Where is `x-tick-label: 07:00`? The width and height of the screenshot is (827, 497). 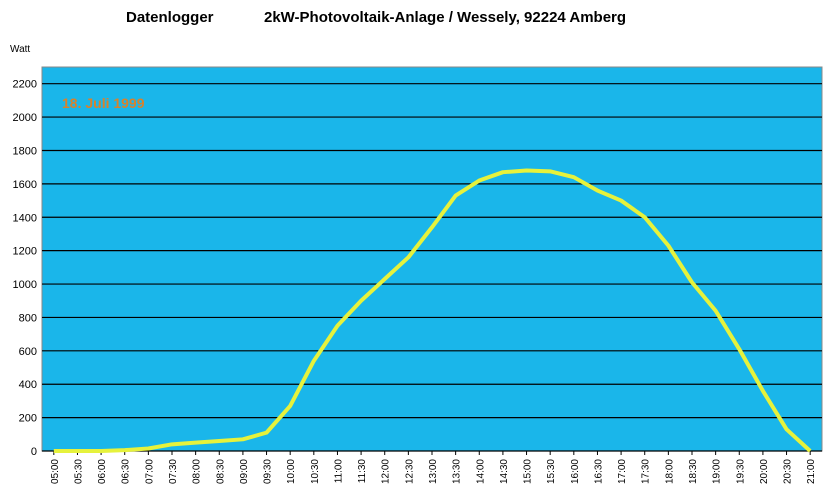 x-tick-label: 07:00 is located at coordinates (149, 471).